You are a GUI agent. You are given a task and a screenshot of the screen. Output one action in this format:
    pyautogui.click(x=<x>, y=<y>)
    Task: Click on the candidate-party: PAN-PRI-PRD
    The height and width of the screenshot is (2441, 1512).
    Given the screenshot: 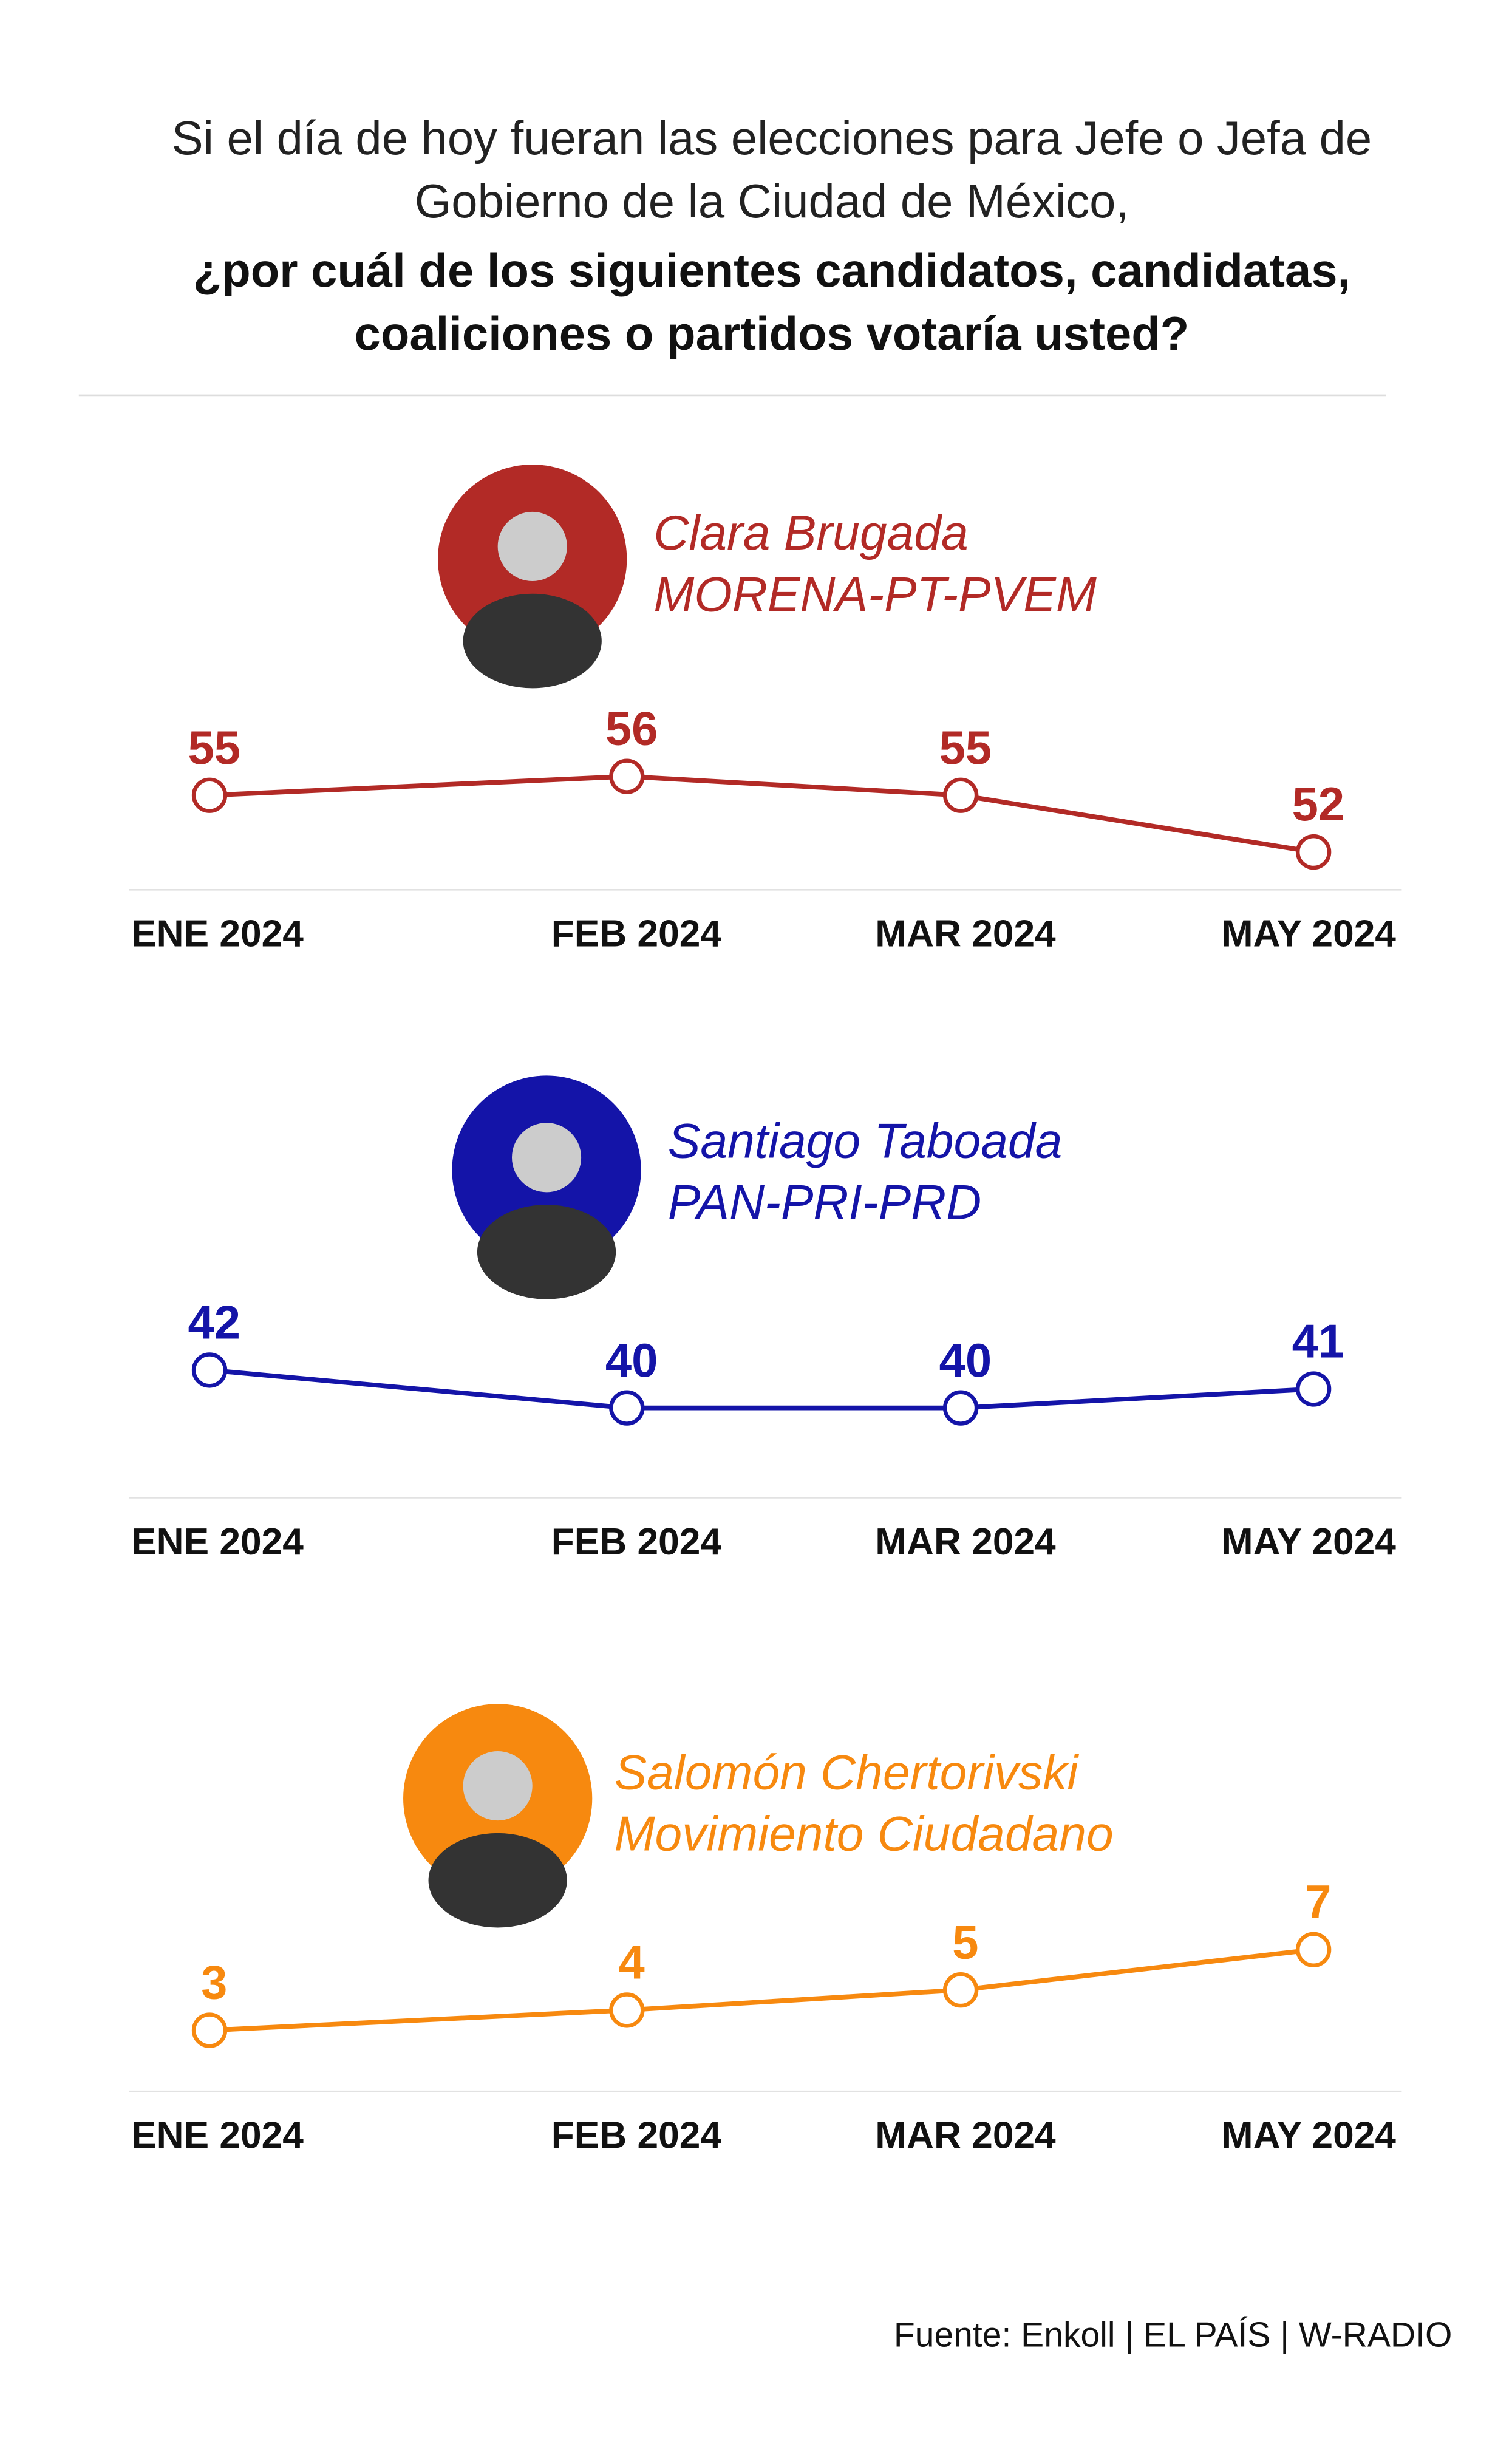 What is the action you would take?
    pyautogui.click(x=825, y=1202)
    